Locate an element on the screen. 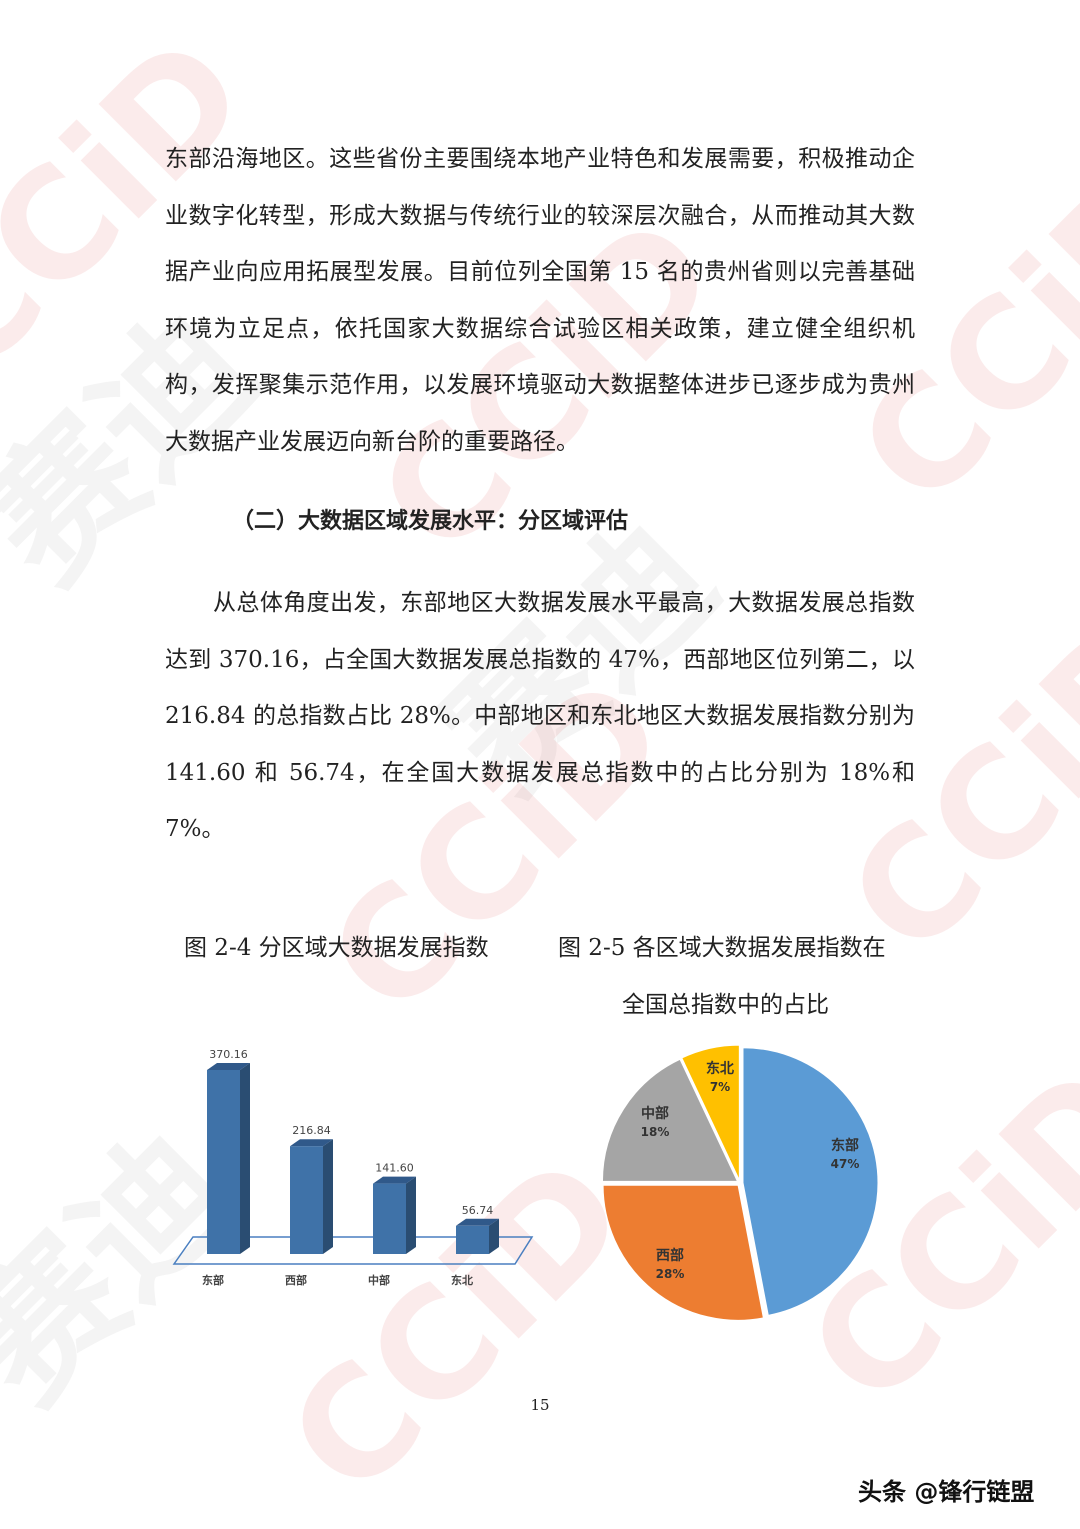  bar-东部 is located at coordinates (223, 1162).